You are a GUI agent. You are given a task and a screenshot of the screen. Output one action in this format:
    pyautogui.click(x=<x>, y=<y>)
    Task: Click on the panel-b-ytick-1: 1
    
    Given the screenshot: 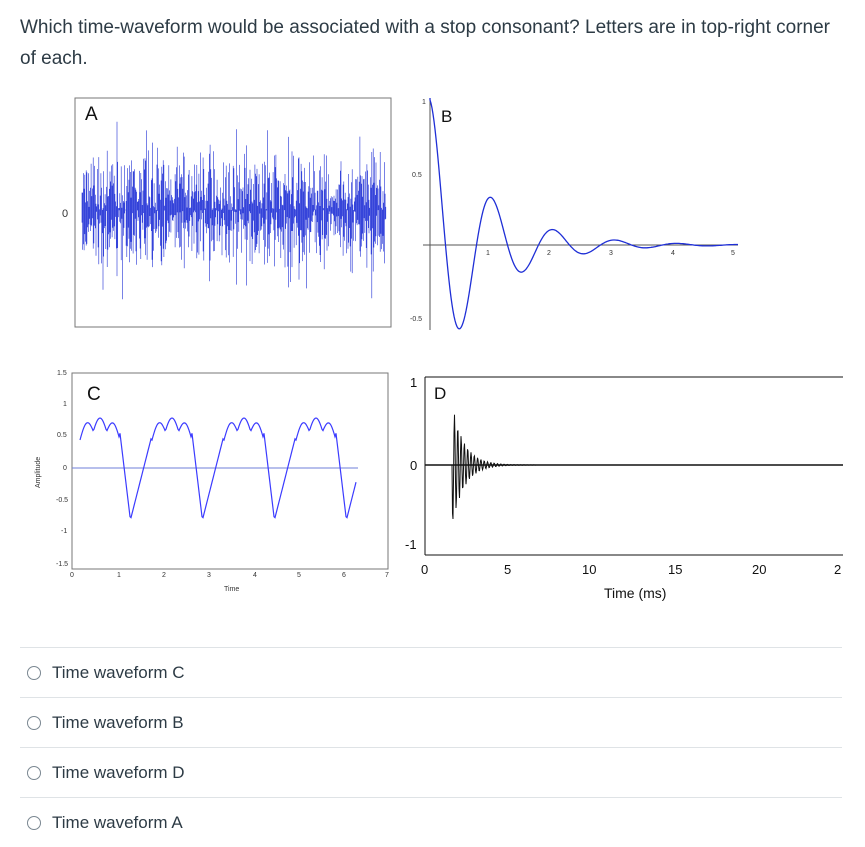 What is the action you would take?
    pyautogui.click(x=424, y=102)
    